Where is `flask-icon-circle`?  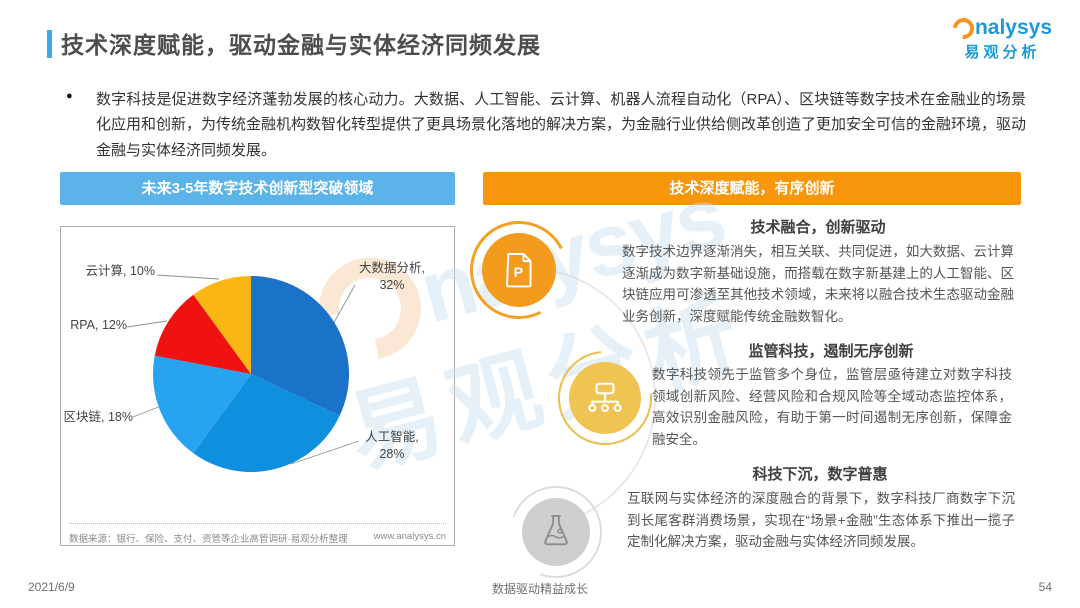
flask-icon-circle is located at coordinates (556, 532).